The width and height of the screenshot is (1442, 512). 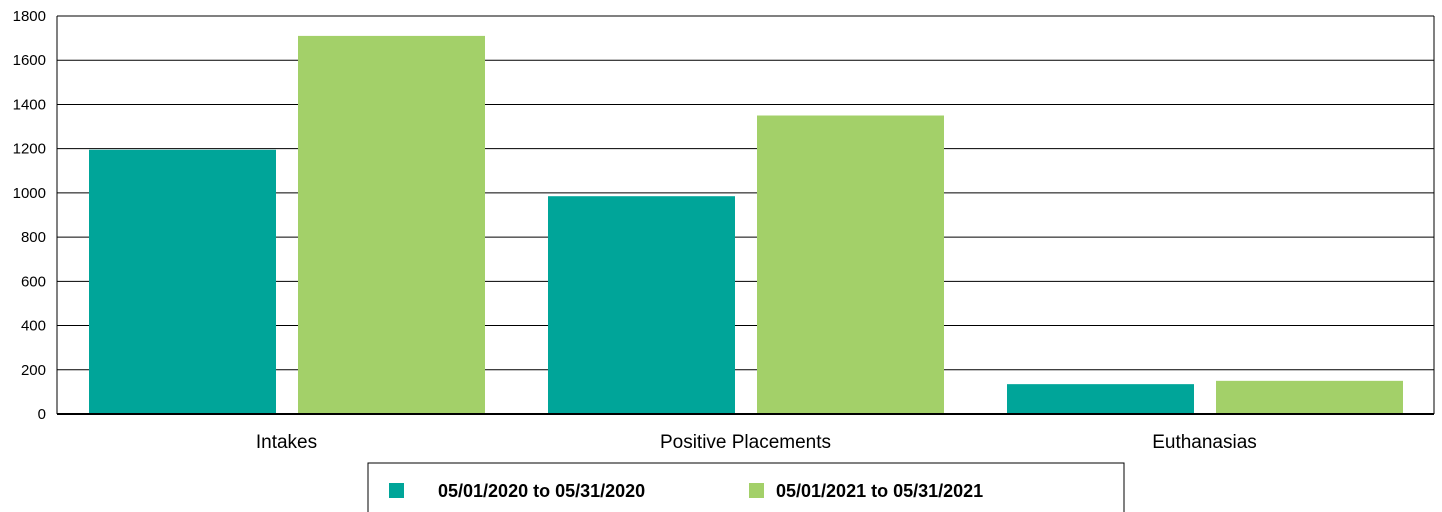 I want to click on y-tick-label: 200, so click(x=33, y=370).